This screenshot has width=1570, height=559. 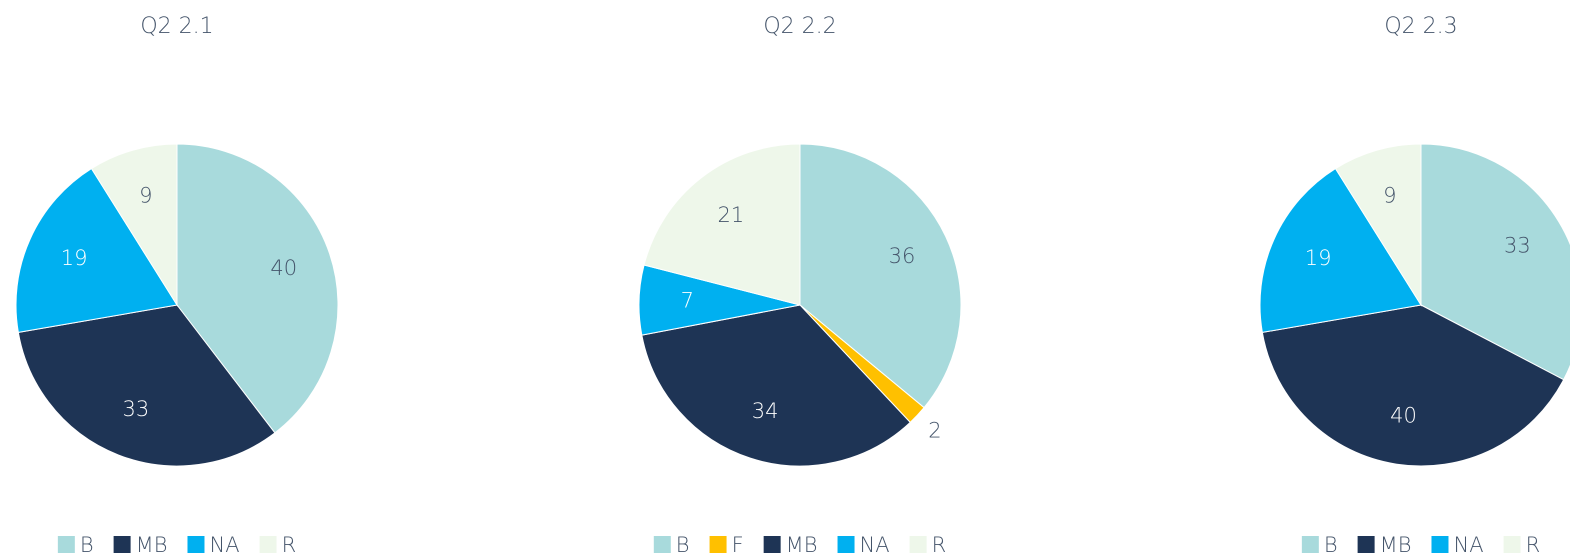 What do you see at coordinates (738, 545) in the screenshot?
I see `legend-label: F` at bounding box center [738, 545].